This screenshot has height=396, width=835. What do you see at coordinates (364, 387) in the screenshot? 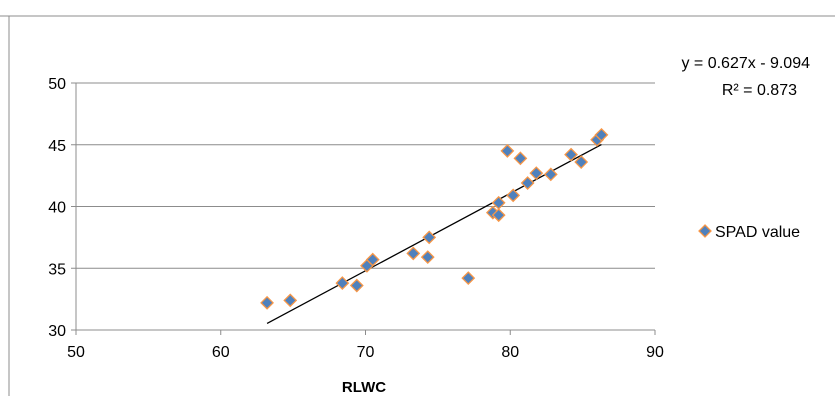
I see `x-axis-title: RLWC` at bounding box center [364, 387].